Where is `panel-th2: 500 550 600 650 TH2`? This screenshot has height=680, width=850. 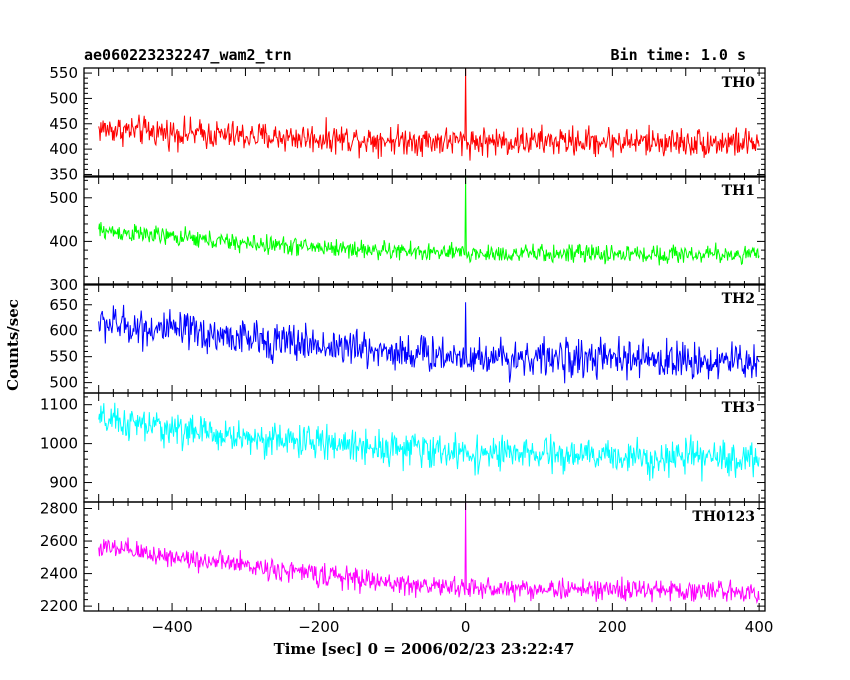 panel-th2: 500 550 600 650 TH2 is located at coordinates (407, 338).